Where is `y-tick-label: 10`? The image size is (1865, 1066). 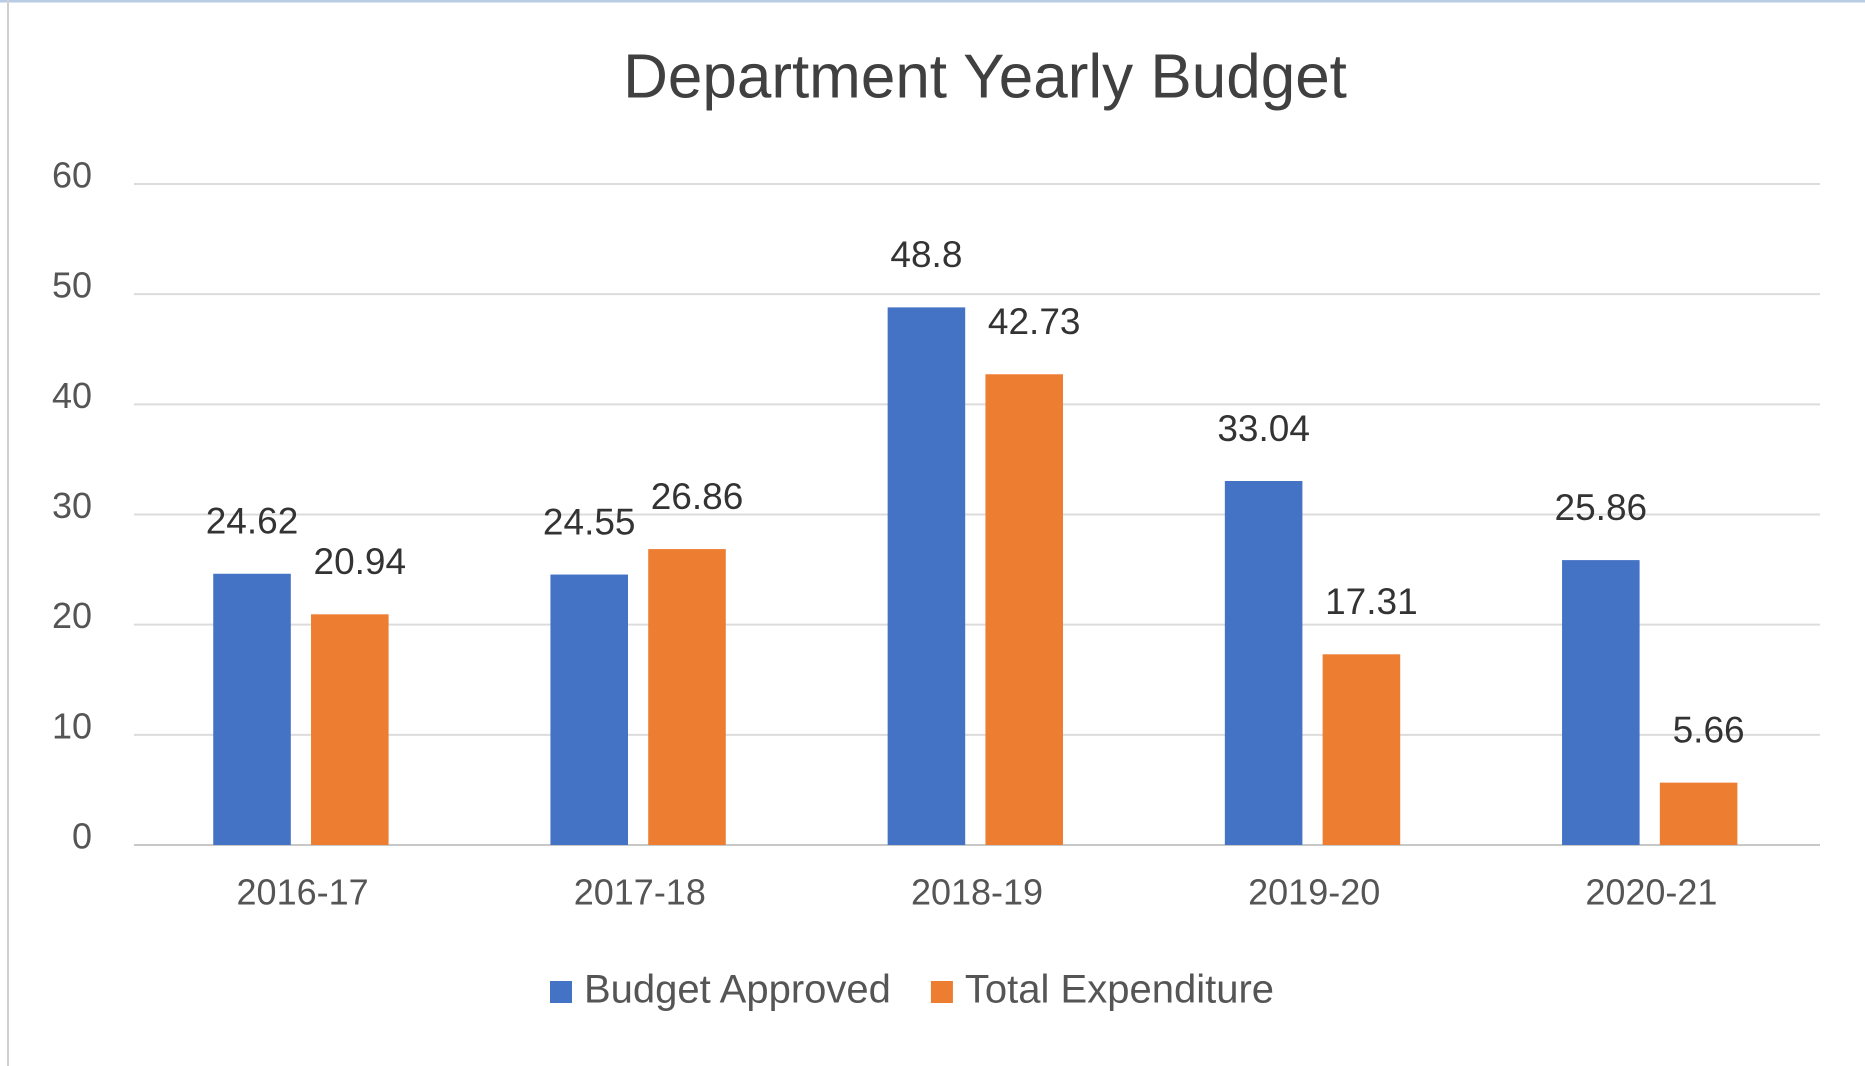
y-tick-label: 10 is located at coordinates (72, 725).